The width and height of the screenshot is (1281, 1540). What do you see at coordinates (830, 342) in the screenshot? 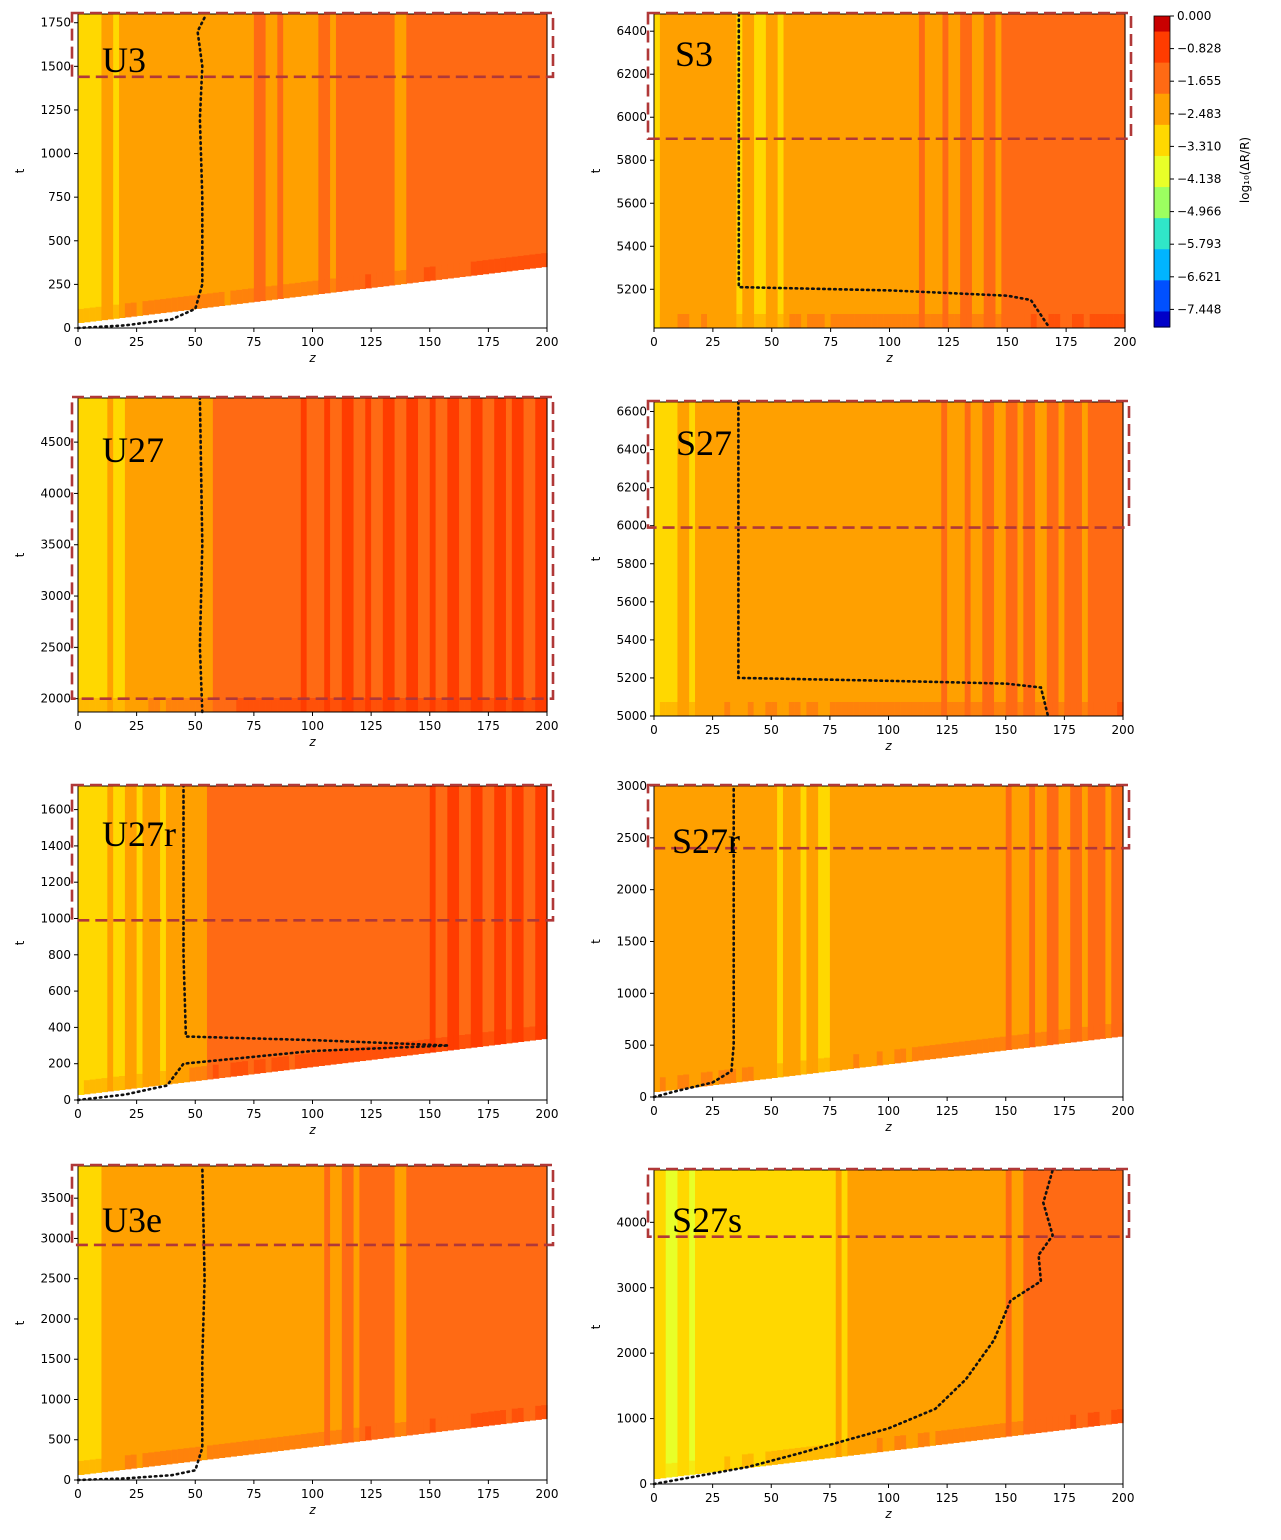
I see `x-tick-label: 75` at bounding box center [830, 342].